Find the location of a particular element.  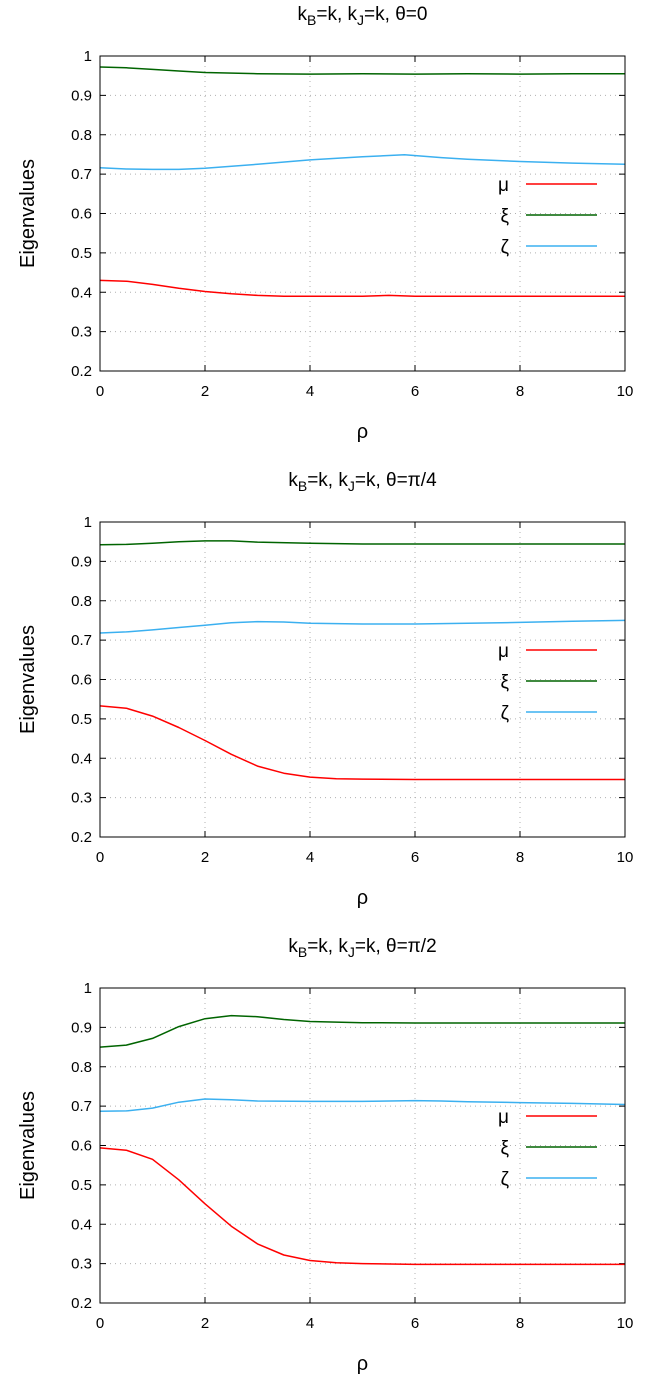

chart-title: kB=k, kJ=k, θ=π/4 is located at coordinates (362, 482).